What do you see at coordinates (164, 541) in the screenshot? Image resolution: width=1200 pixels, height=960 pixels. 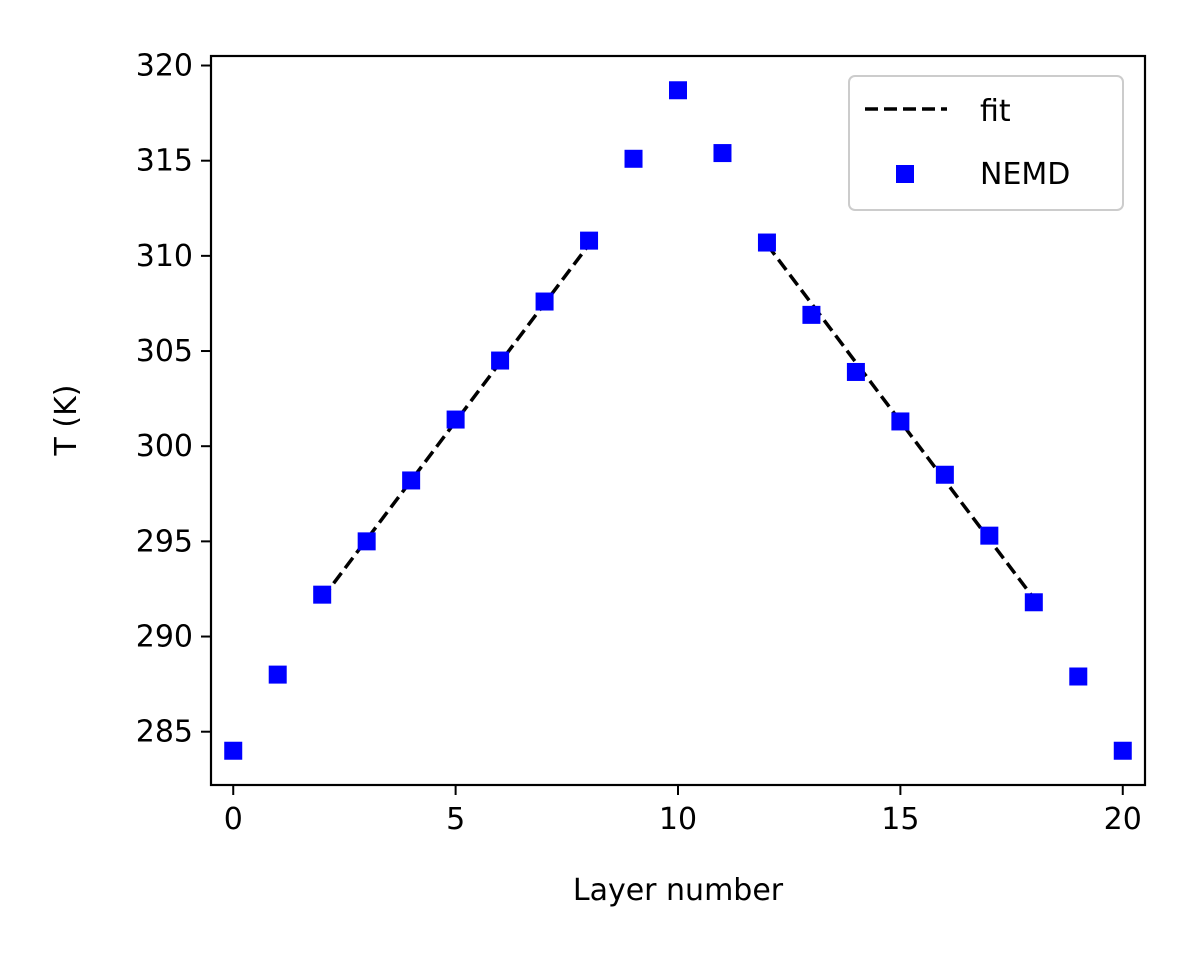 I see `y-tick-label: 295` at bounding box center [164, 541].